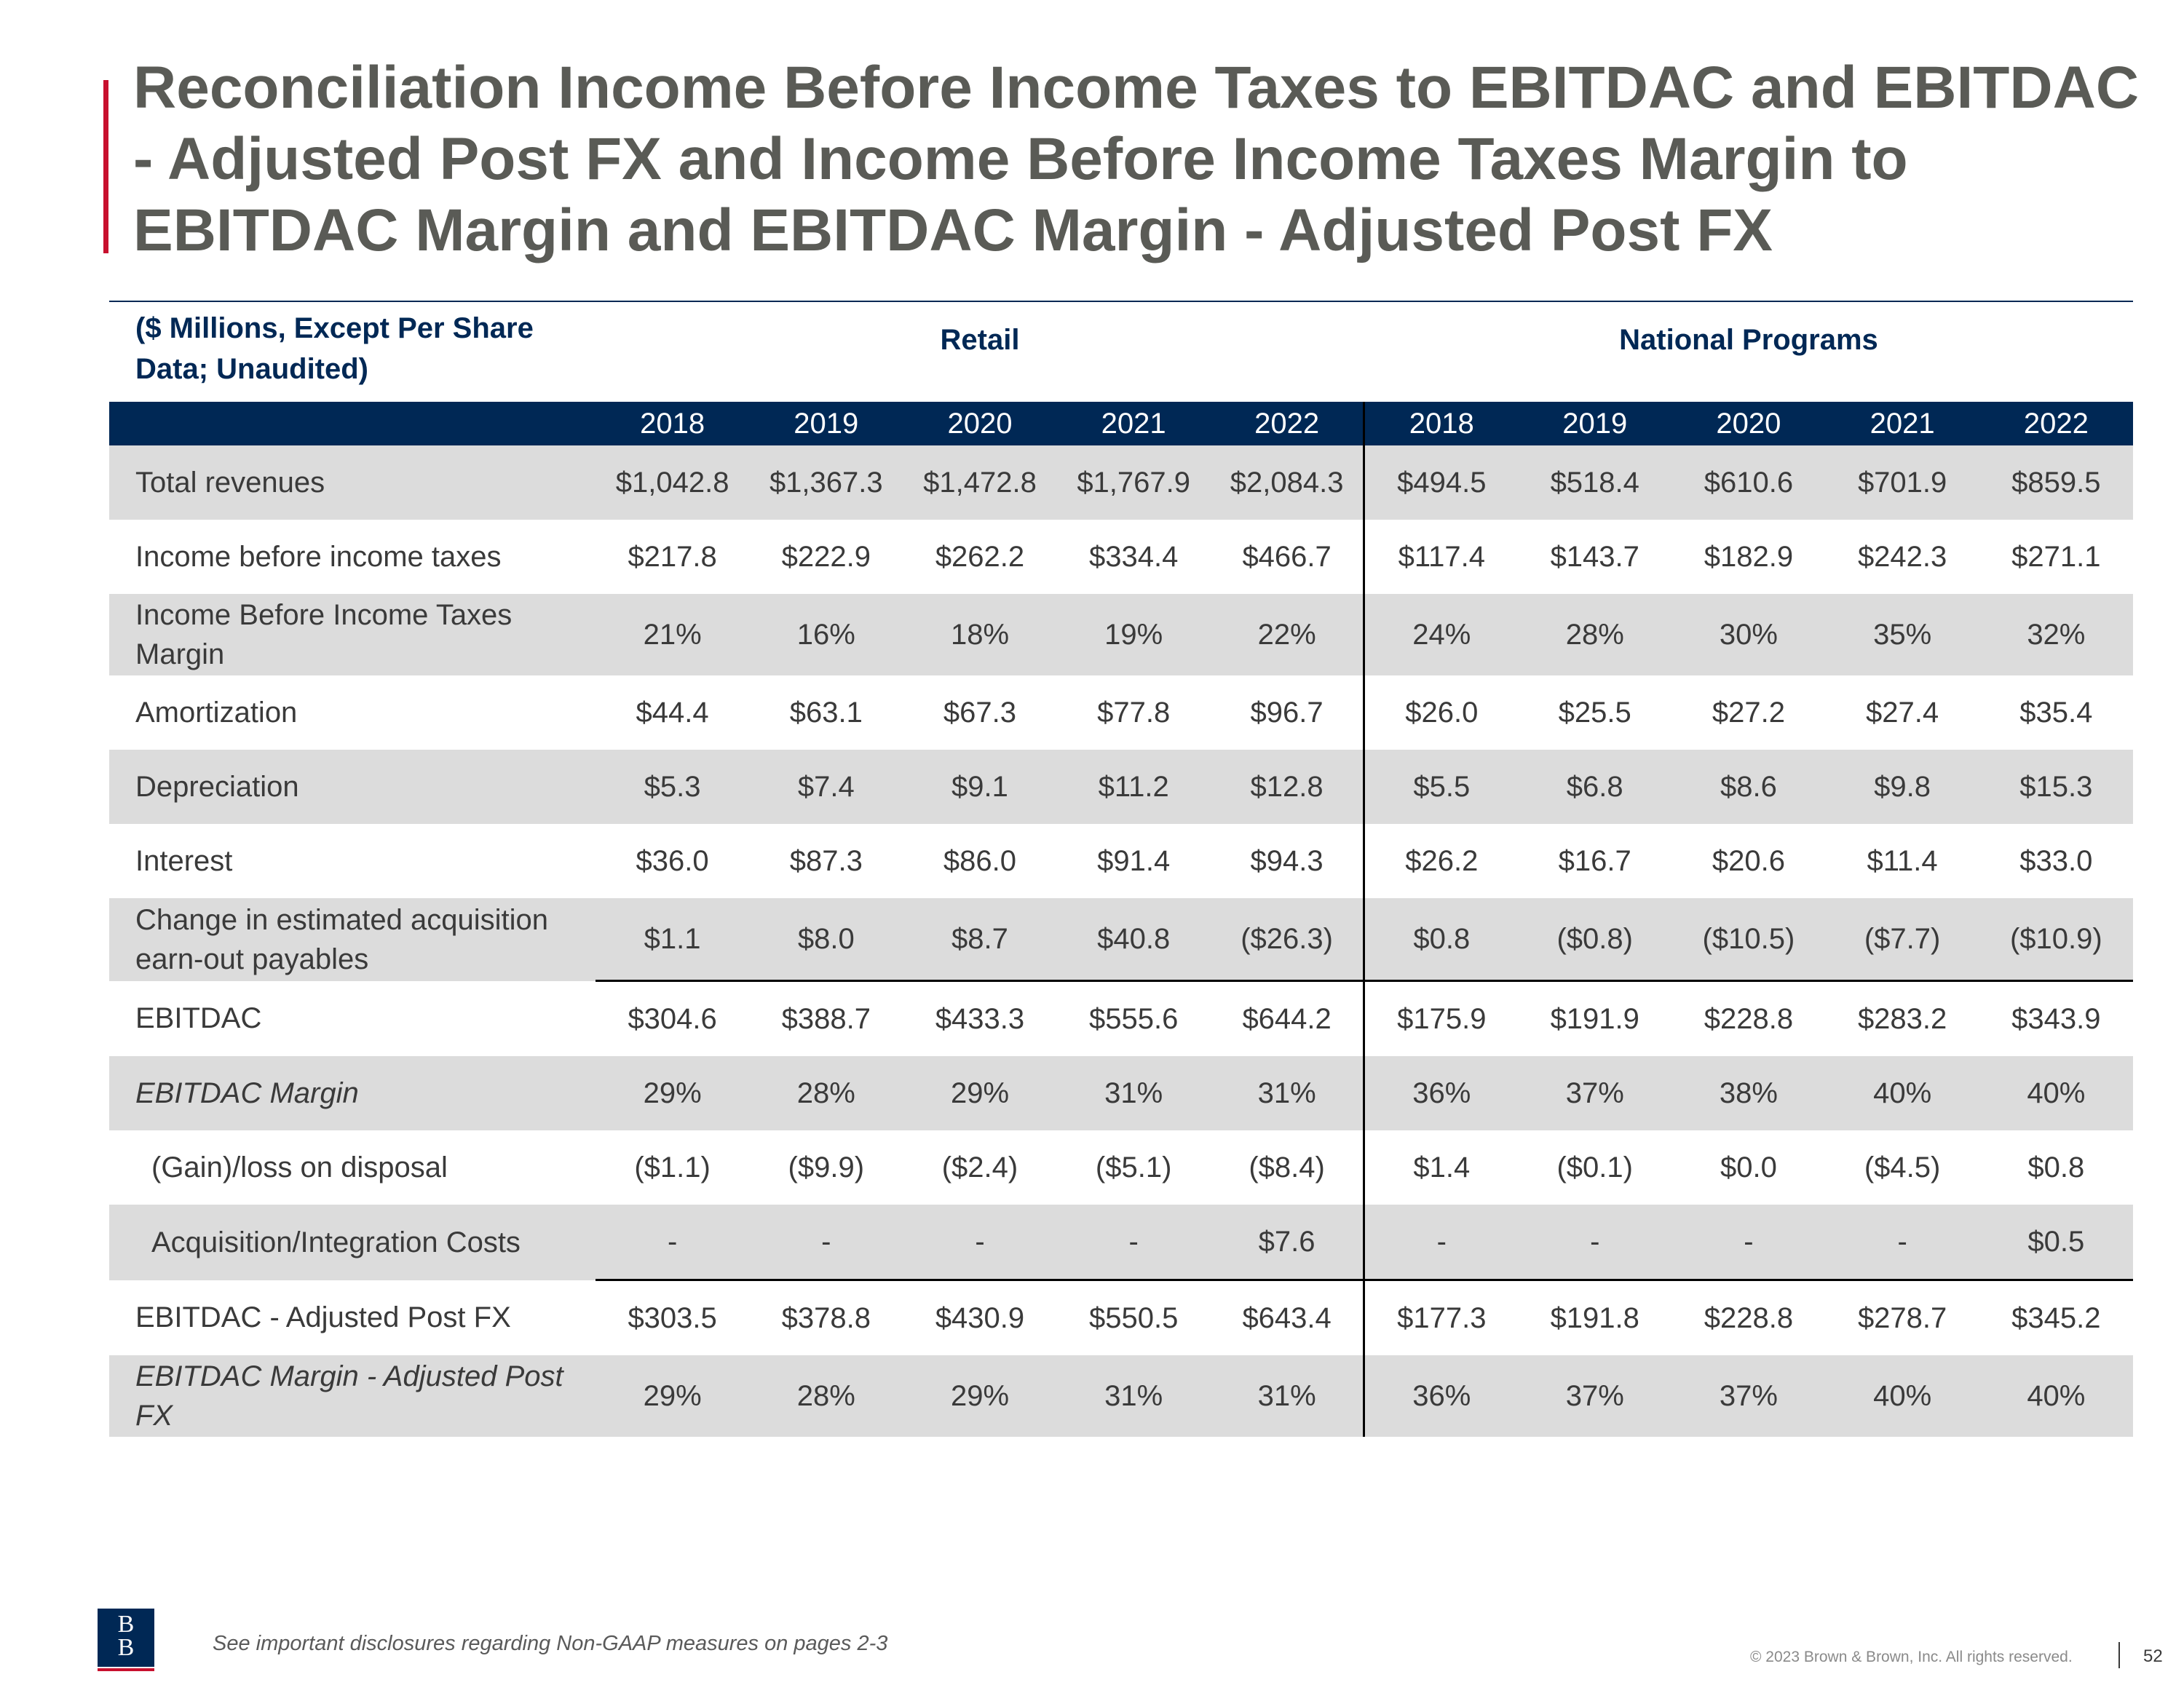 This screenshot has width=2184, height=1685. Describe the element at coordinates (1441, 482) in the screenshot. I see `table-cell: $494.5` at that location.